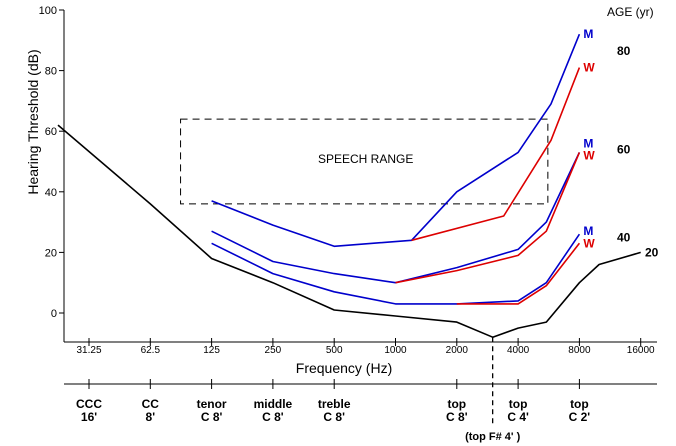  I want to click on x-tick-label: 16000, so click(641, 350).